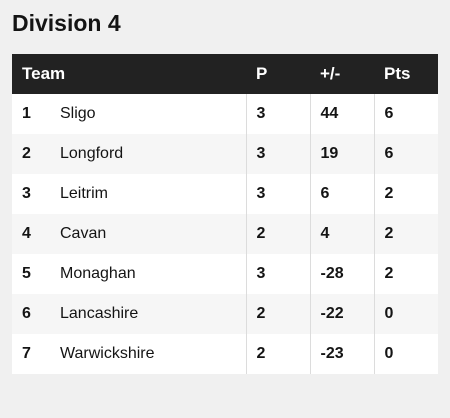 The height and width of the screenshot is (418, 450). I want to click on header-row: Team P +/- Pts, so click(225, 74).